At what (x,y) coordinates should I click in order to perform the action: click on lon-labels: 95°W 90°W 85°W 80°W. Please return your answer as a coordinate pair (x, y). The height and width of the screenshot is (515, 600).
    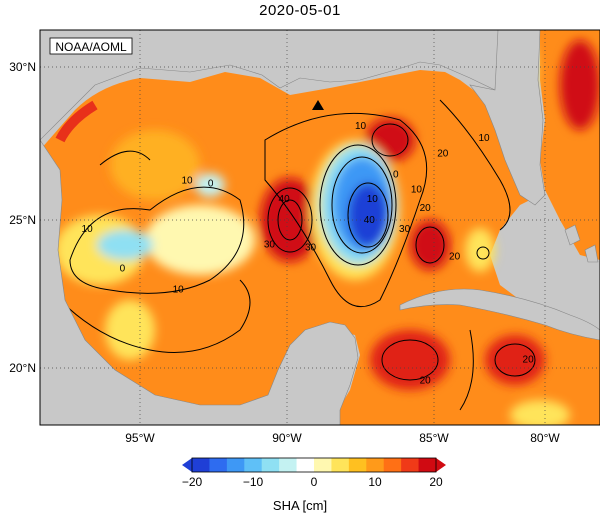
    Looking at the image, I should click on (342, 438).